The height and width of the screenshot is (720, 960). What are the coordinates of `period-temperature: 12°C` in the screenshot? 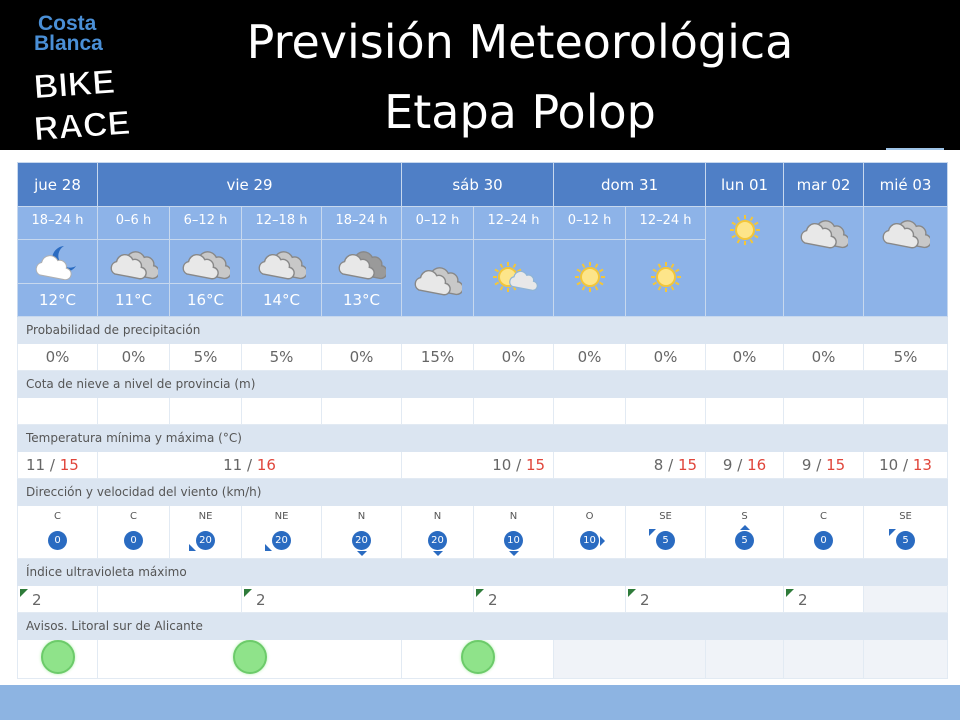 It's located at (57, 300).